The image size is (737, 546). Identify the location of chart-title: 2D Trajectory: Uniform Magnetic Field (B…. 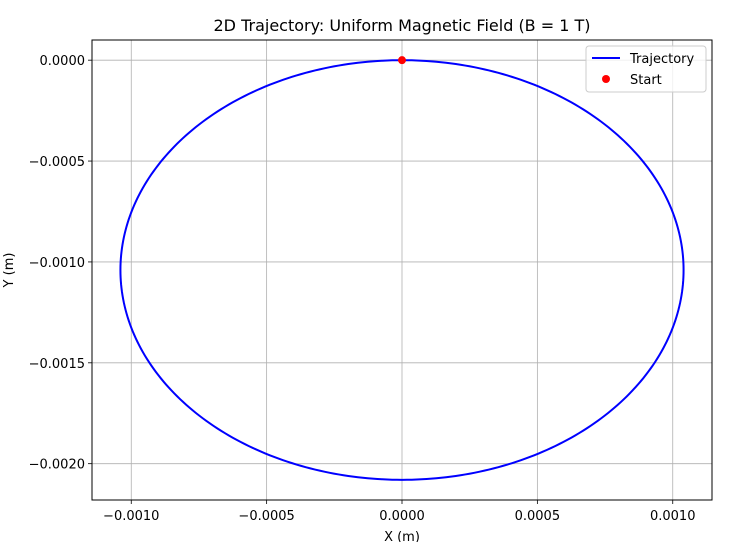
(401, 25).